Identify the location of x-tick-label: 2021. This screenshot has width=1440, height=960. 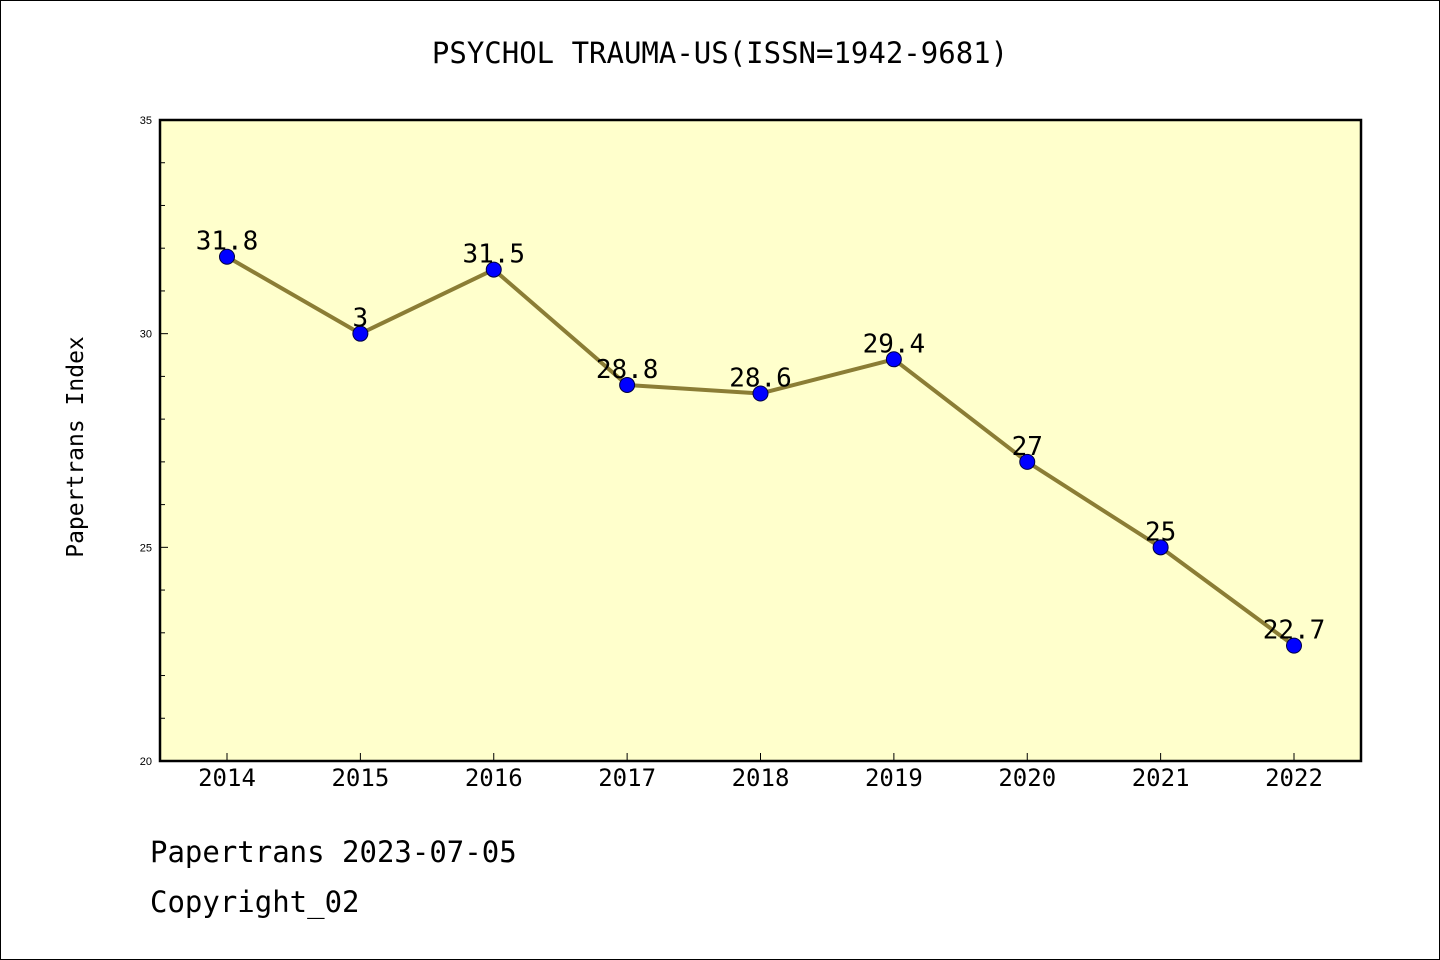
(1161, 778).